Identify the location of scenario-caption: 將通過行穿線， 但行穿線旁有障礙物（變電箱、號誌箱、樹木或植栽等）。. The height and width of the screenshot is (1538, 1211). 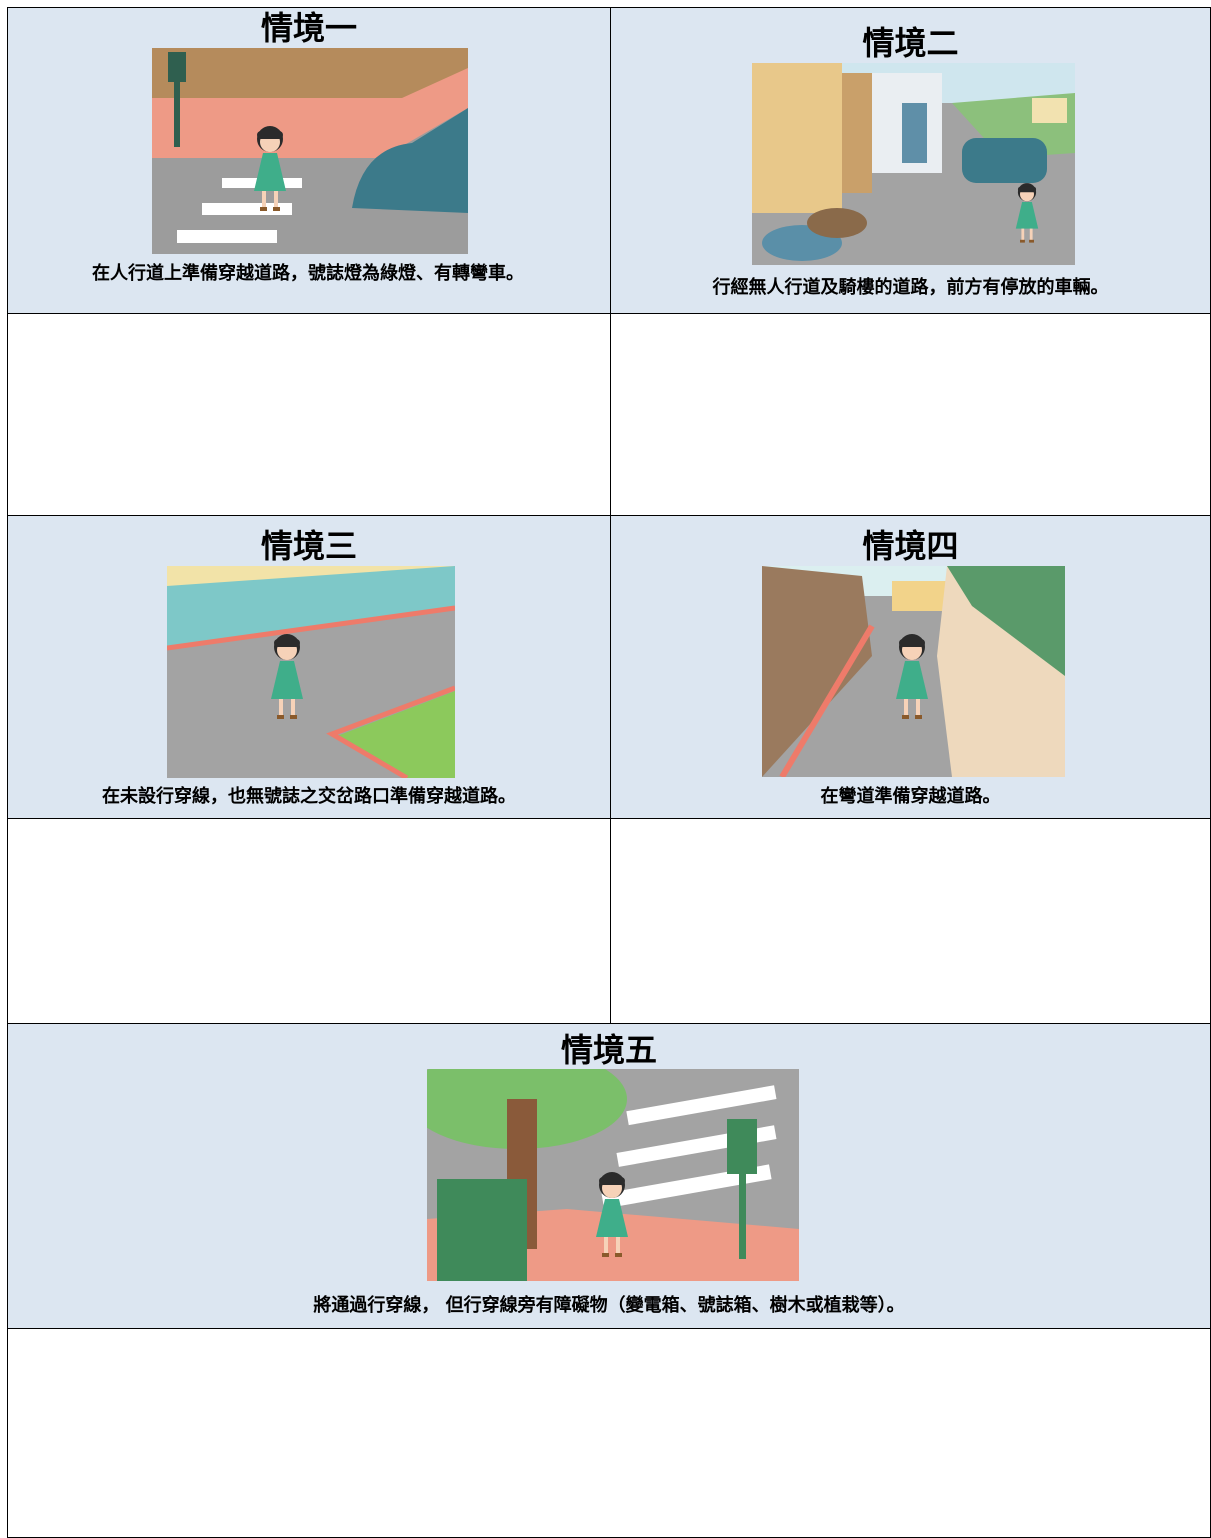
(609, 1305).